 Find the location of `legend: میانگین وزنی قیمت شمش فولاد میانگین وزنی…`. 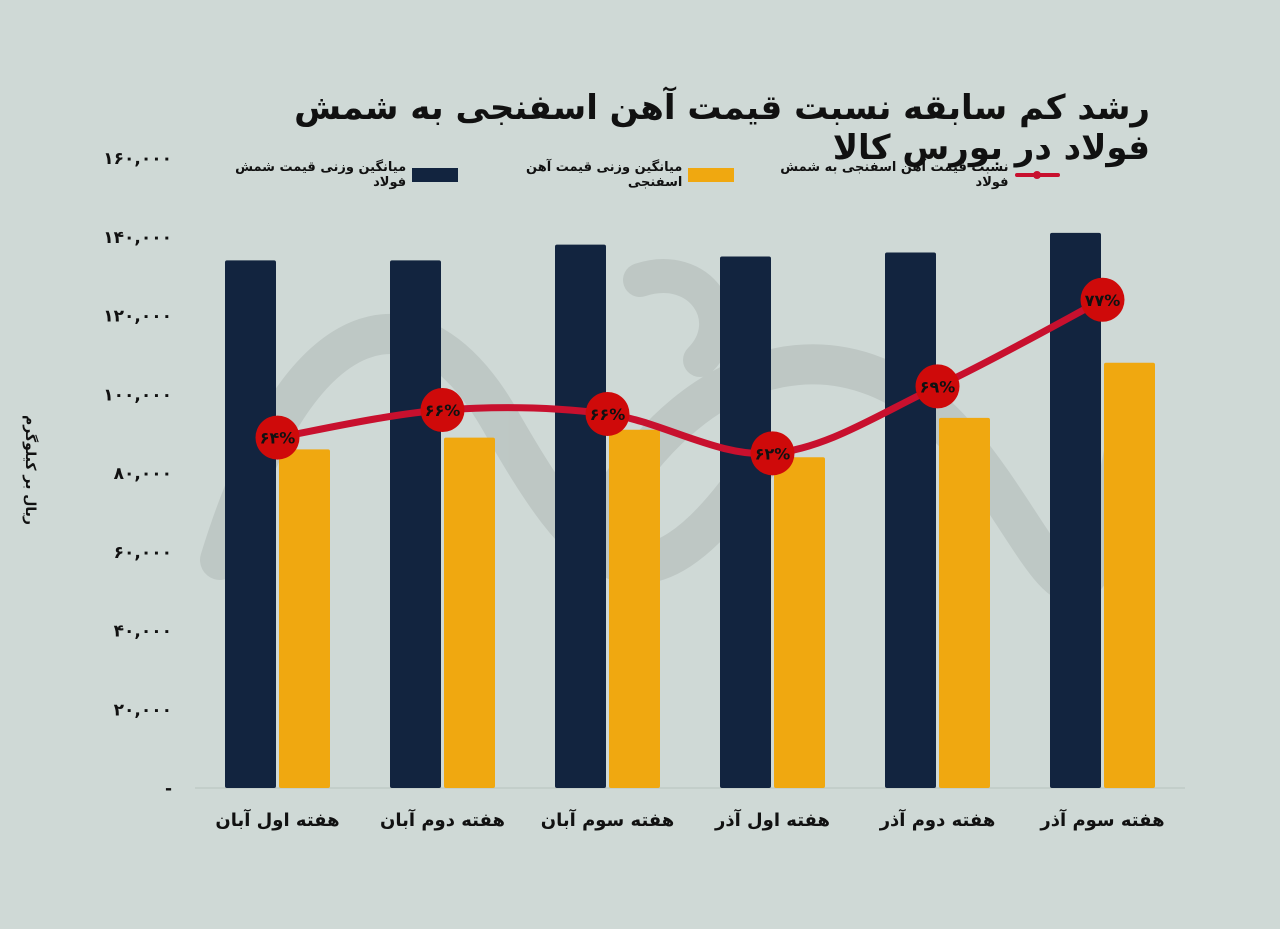

legend: میانگین وزنی قیمت شمش فولاد میانگین وزنی… is located at coordinates (630, 175).